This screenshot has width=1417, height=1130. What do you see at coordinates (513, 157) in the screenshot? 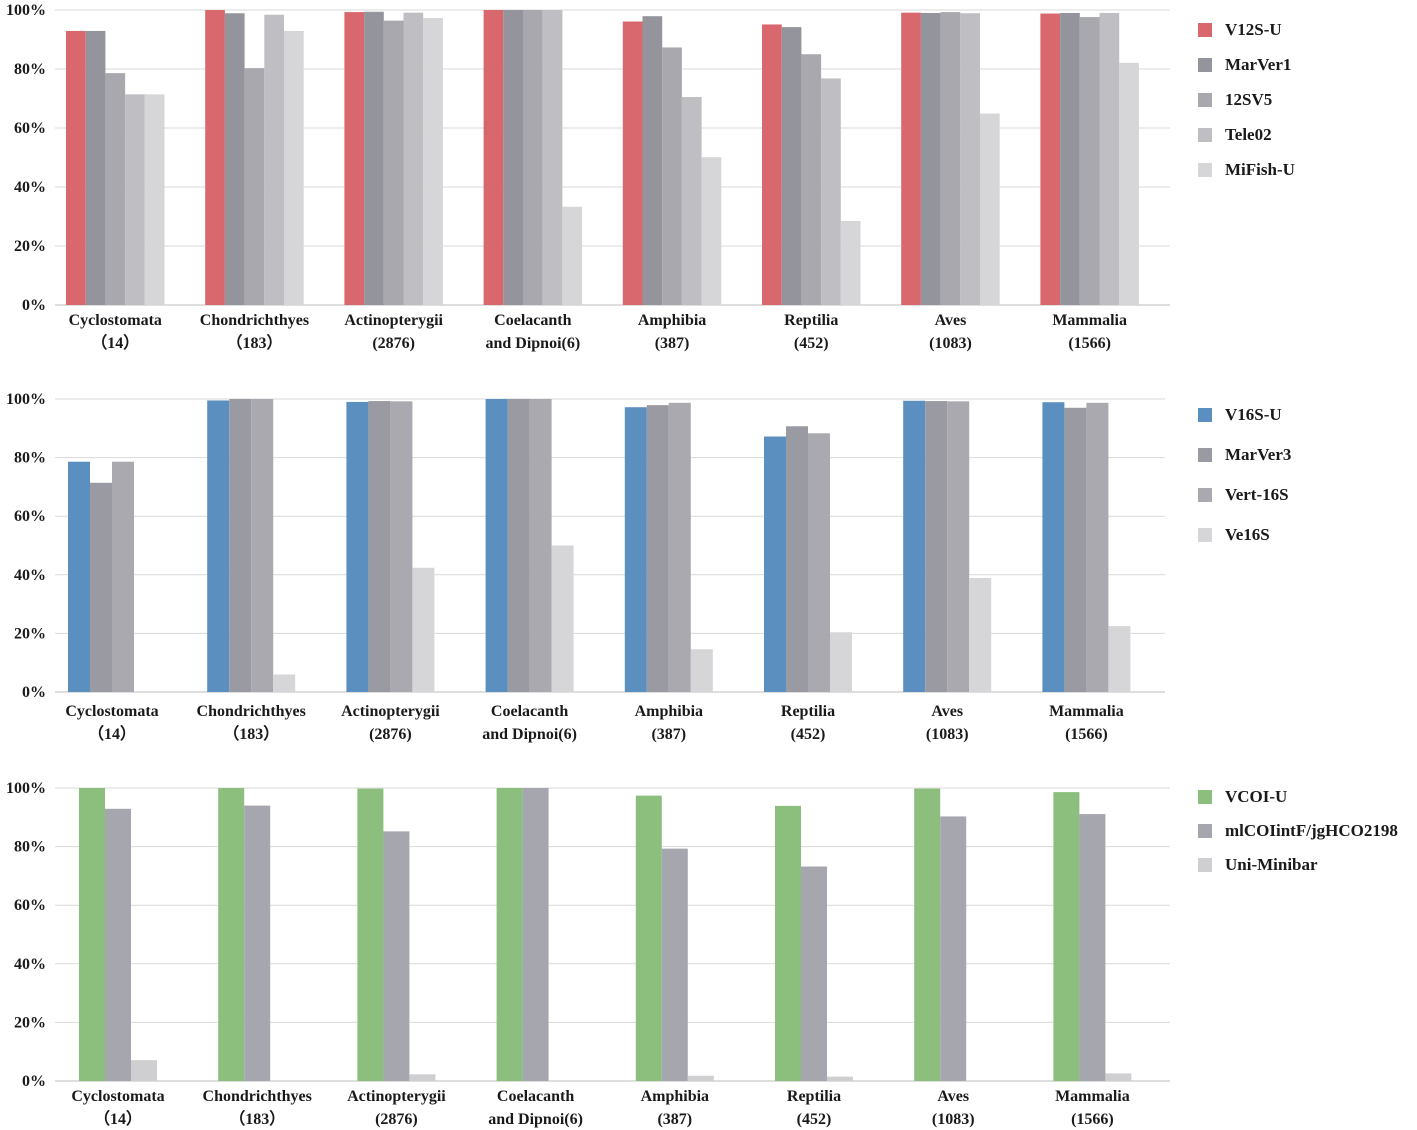
I see `bar-marver1-coelacanth` at bounding box center [513, 157].